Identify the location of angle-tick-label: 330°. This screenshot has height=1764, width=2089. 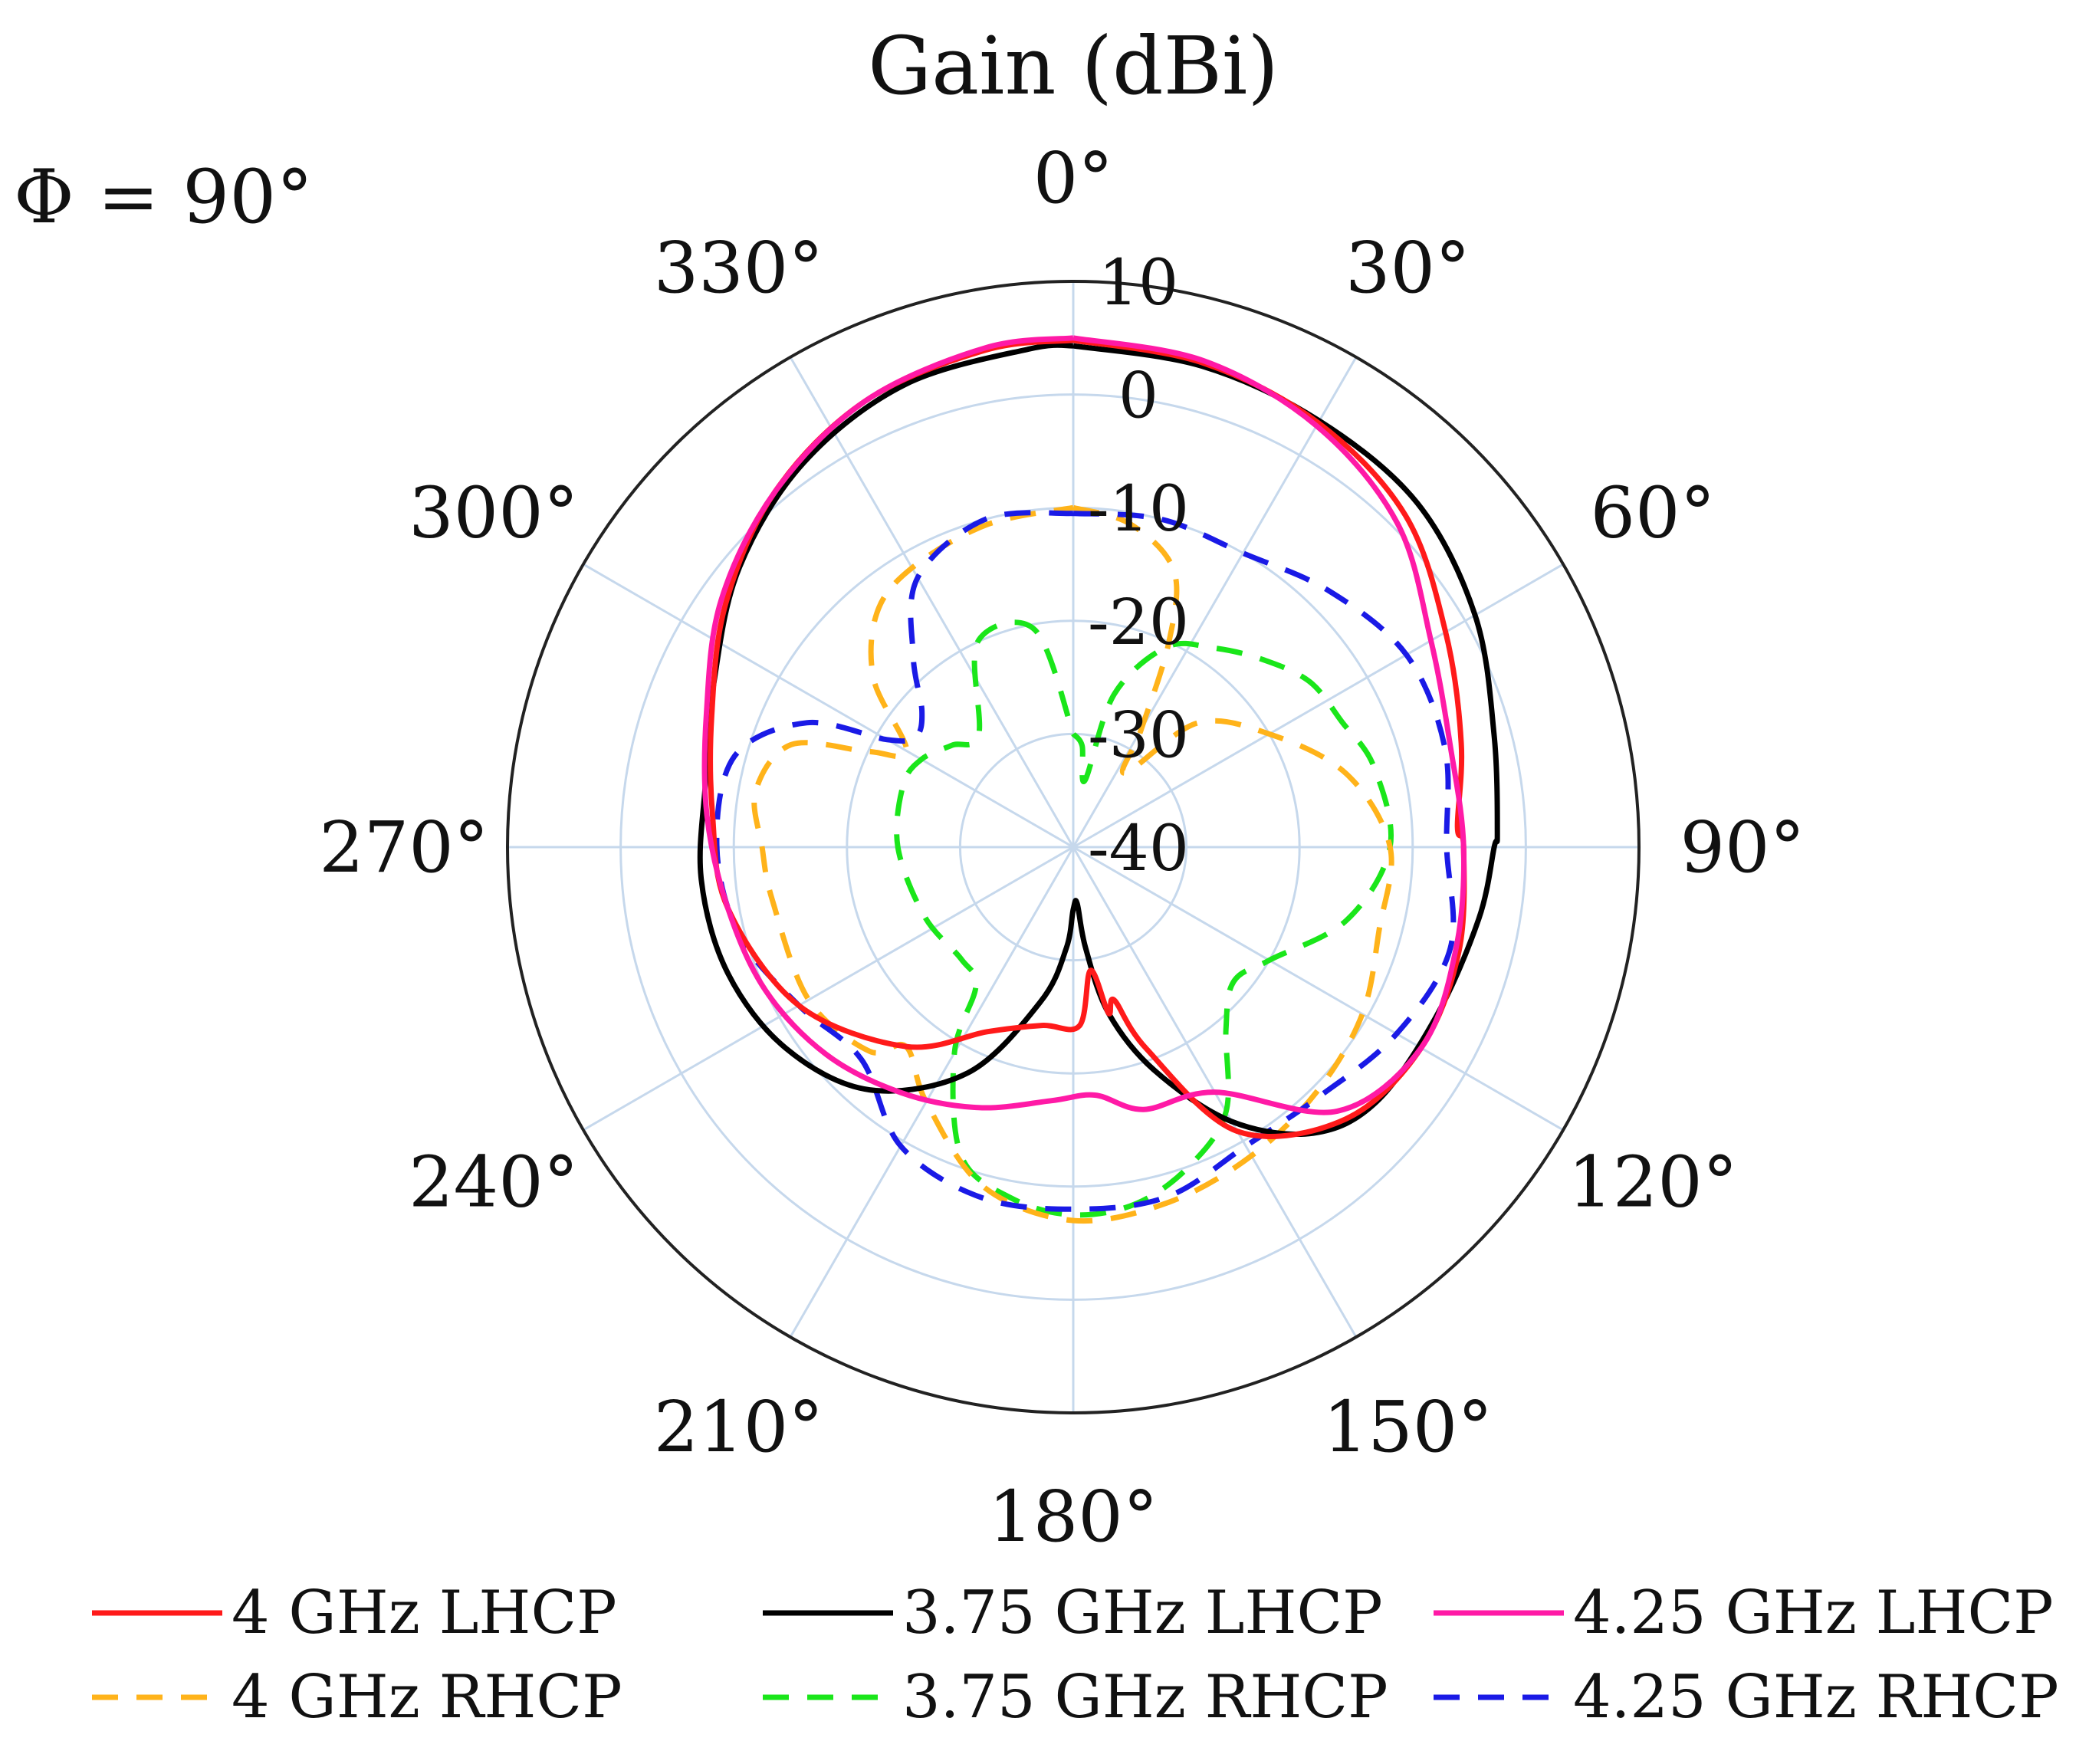
(739, 268).